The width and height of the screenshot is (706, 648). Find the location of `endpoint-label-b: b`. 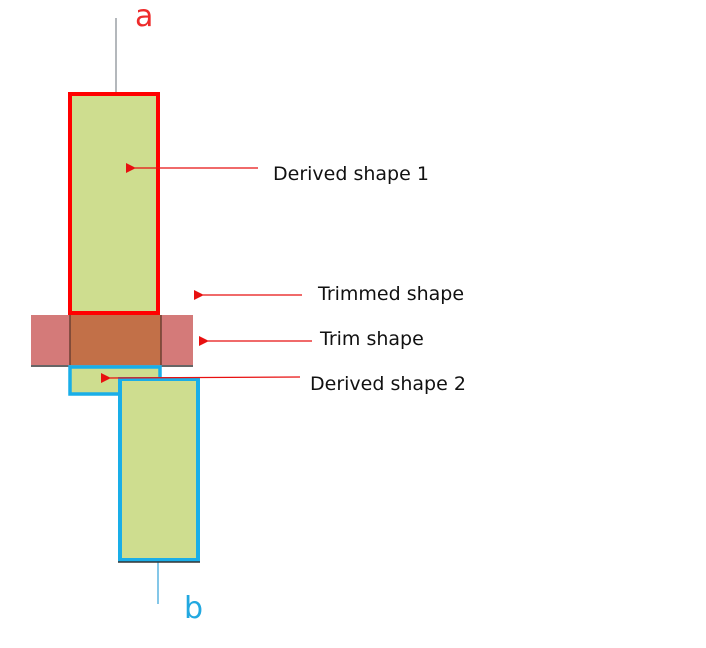

endpoint-label-b: b is located at coordinates (193, 608).